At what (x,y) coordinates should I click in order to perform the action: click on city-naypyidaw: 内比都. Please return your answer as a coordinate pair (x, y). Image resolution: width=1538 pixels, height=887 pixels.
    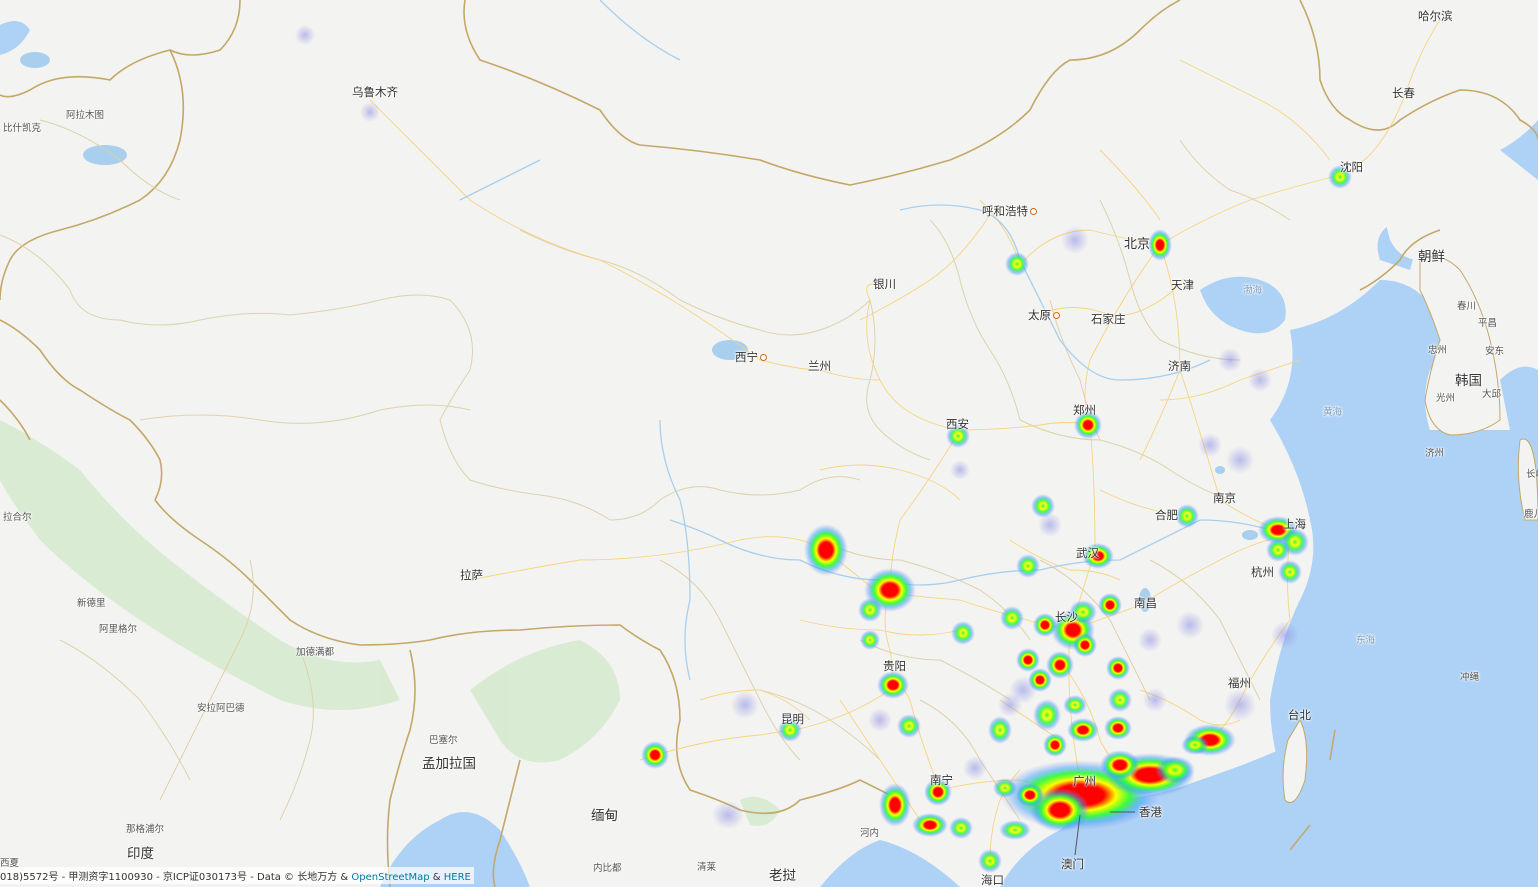
    Looking at the image, I should click on (607, 869).